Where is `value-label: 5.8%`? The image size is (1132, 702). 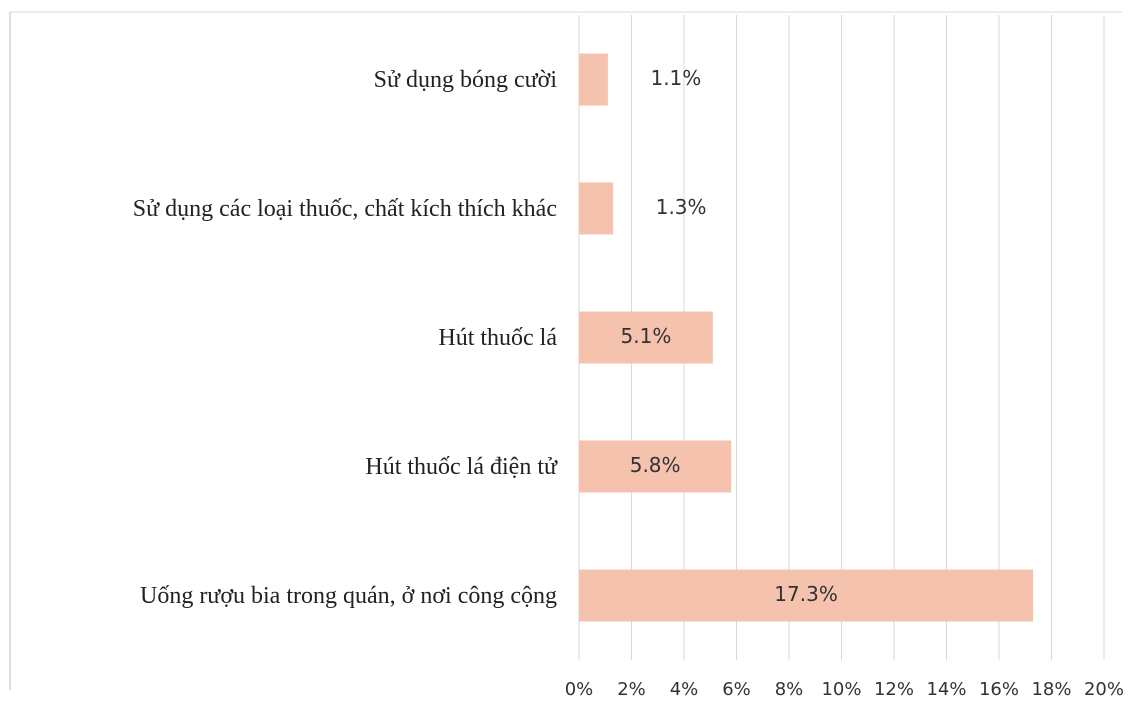 value-label: 5.8% is located at coordinates (655, 465).